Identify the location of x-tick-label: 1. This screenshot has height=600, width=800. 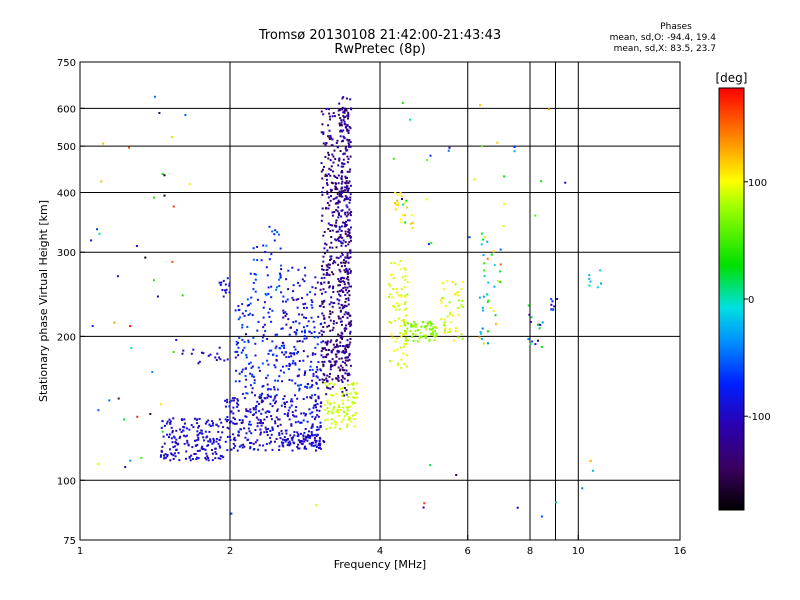
(80, 551).